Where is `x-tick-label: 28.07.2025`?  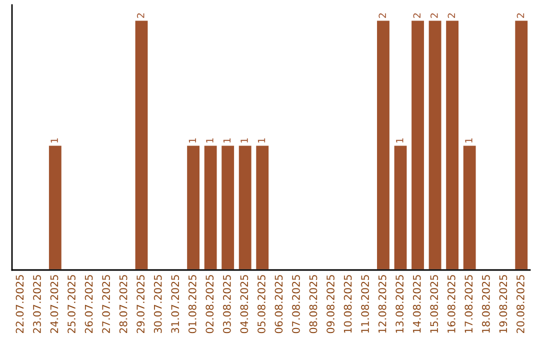 x-tick-label: 28.07.2025 is located at coordinates (123, 304).